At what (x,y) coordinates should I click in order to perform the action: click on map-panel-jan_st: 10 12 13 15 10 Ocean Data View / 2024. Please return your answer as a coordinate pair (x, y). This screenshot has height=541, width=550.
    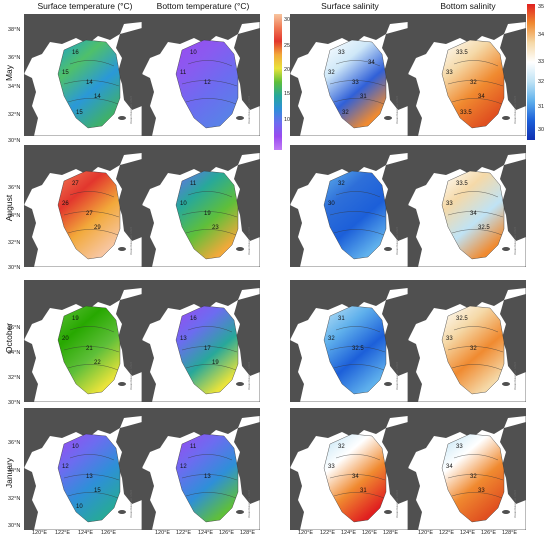
    Looking at the image, I should click on (83, 469).